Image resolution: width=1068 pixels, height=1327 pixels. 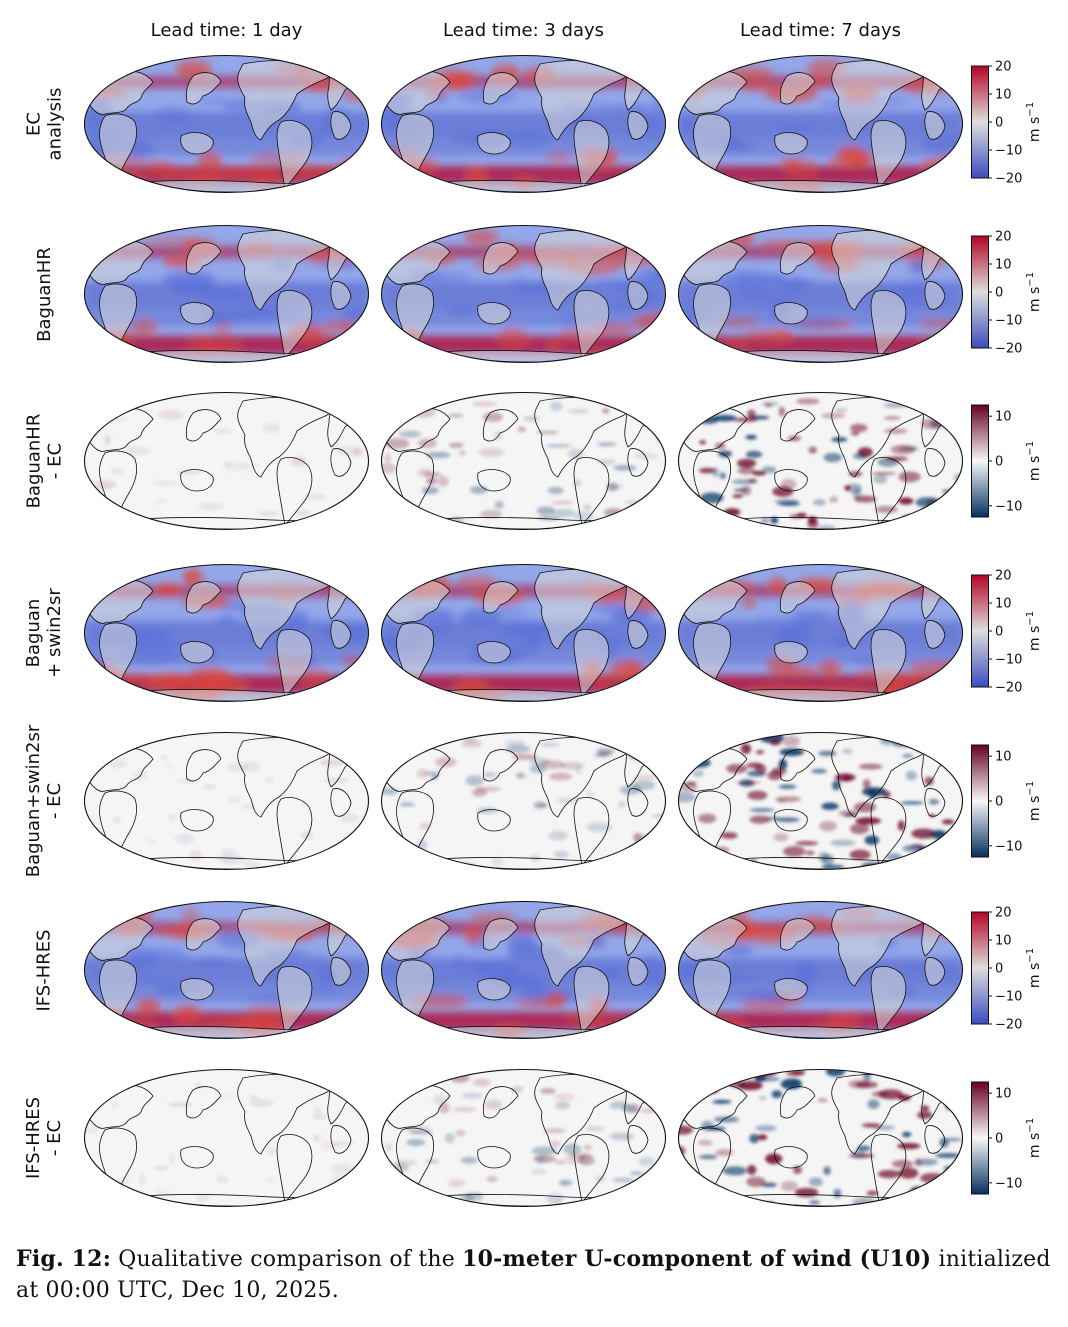 What do you see at coordinates (44, 294) in the screenshot?
I see `row-label-text: BaguanHR` at bounding box center [44, 294].